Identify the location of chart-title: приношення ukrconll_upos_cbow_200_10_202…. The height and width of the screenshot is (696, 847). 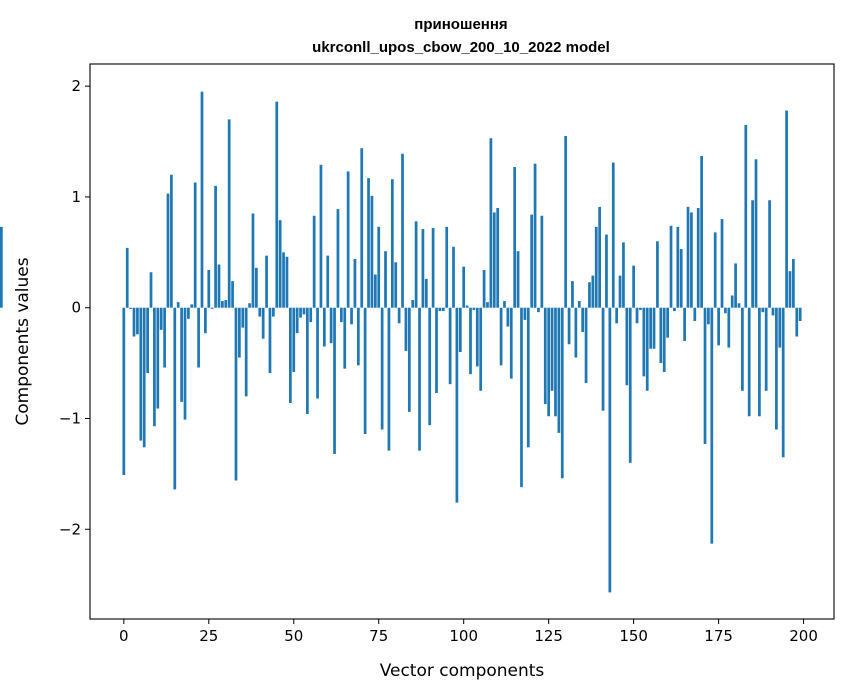
(461, 36).